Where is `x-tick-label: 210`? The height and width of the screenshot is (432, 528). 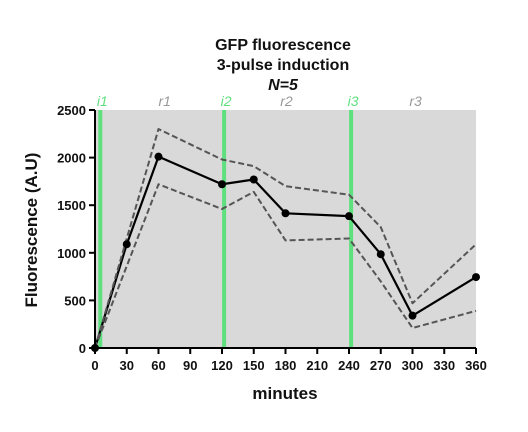 x-tick-label: 210 is located at coordinates (317, 365).